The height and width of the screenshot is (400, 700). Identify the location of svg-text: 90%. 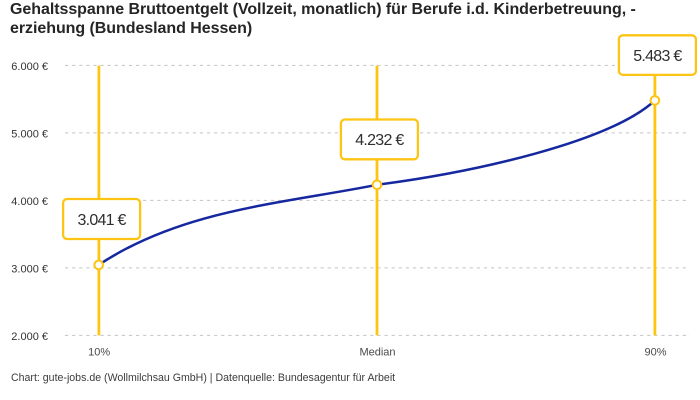
(655, 352).